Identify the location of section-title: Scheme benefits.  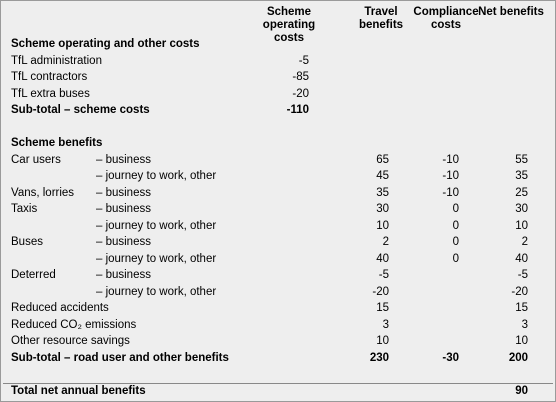
(57, 143).